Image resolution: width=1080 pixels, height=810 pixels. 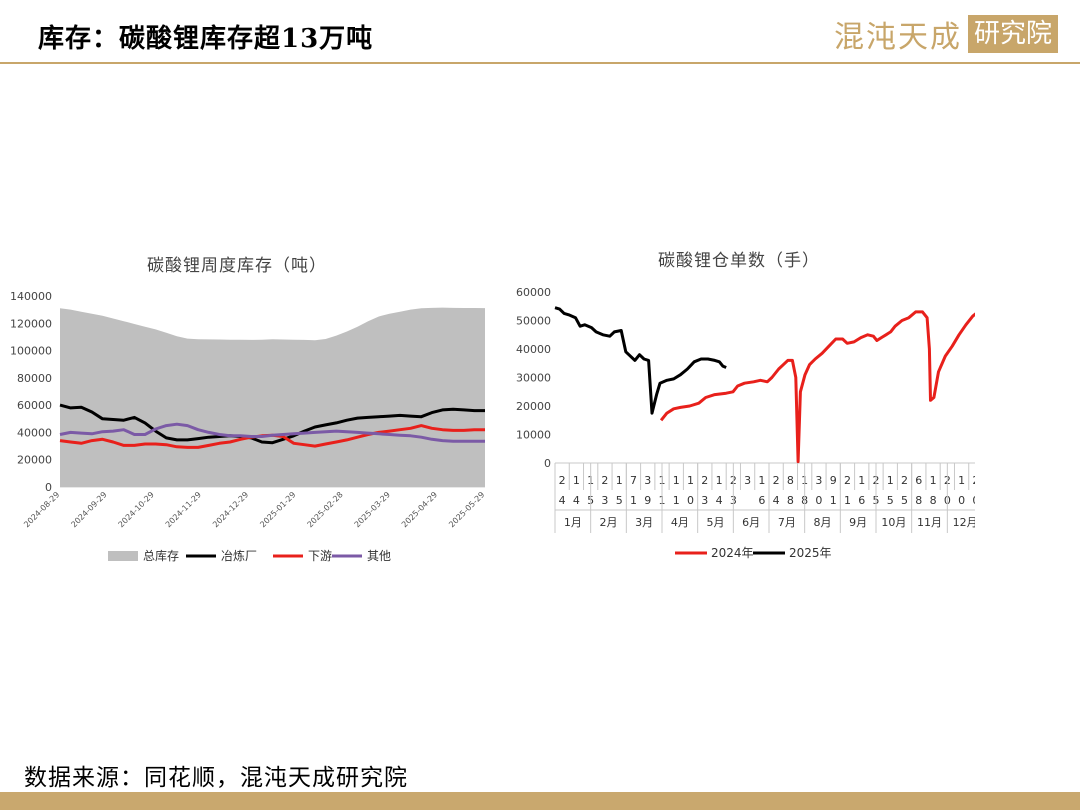 What do you see at coordinates (183, 509) in the screenshot?
I see `x-tick-label: 2024-11-29` at bounding box center [183, 509].